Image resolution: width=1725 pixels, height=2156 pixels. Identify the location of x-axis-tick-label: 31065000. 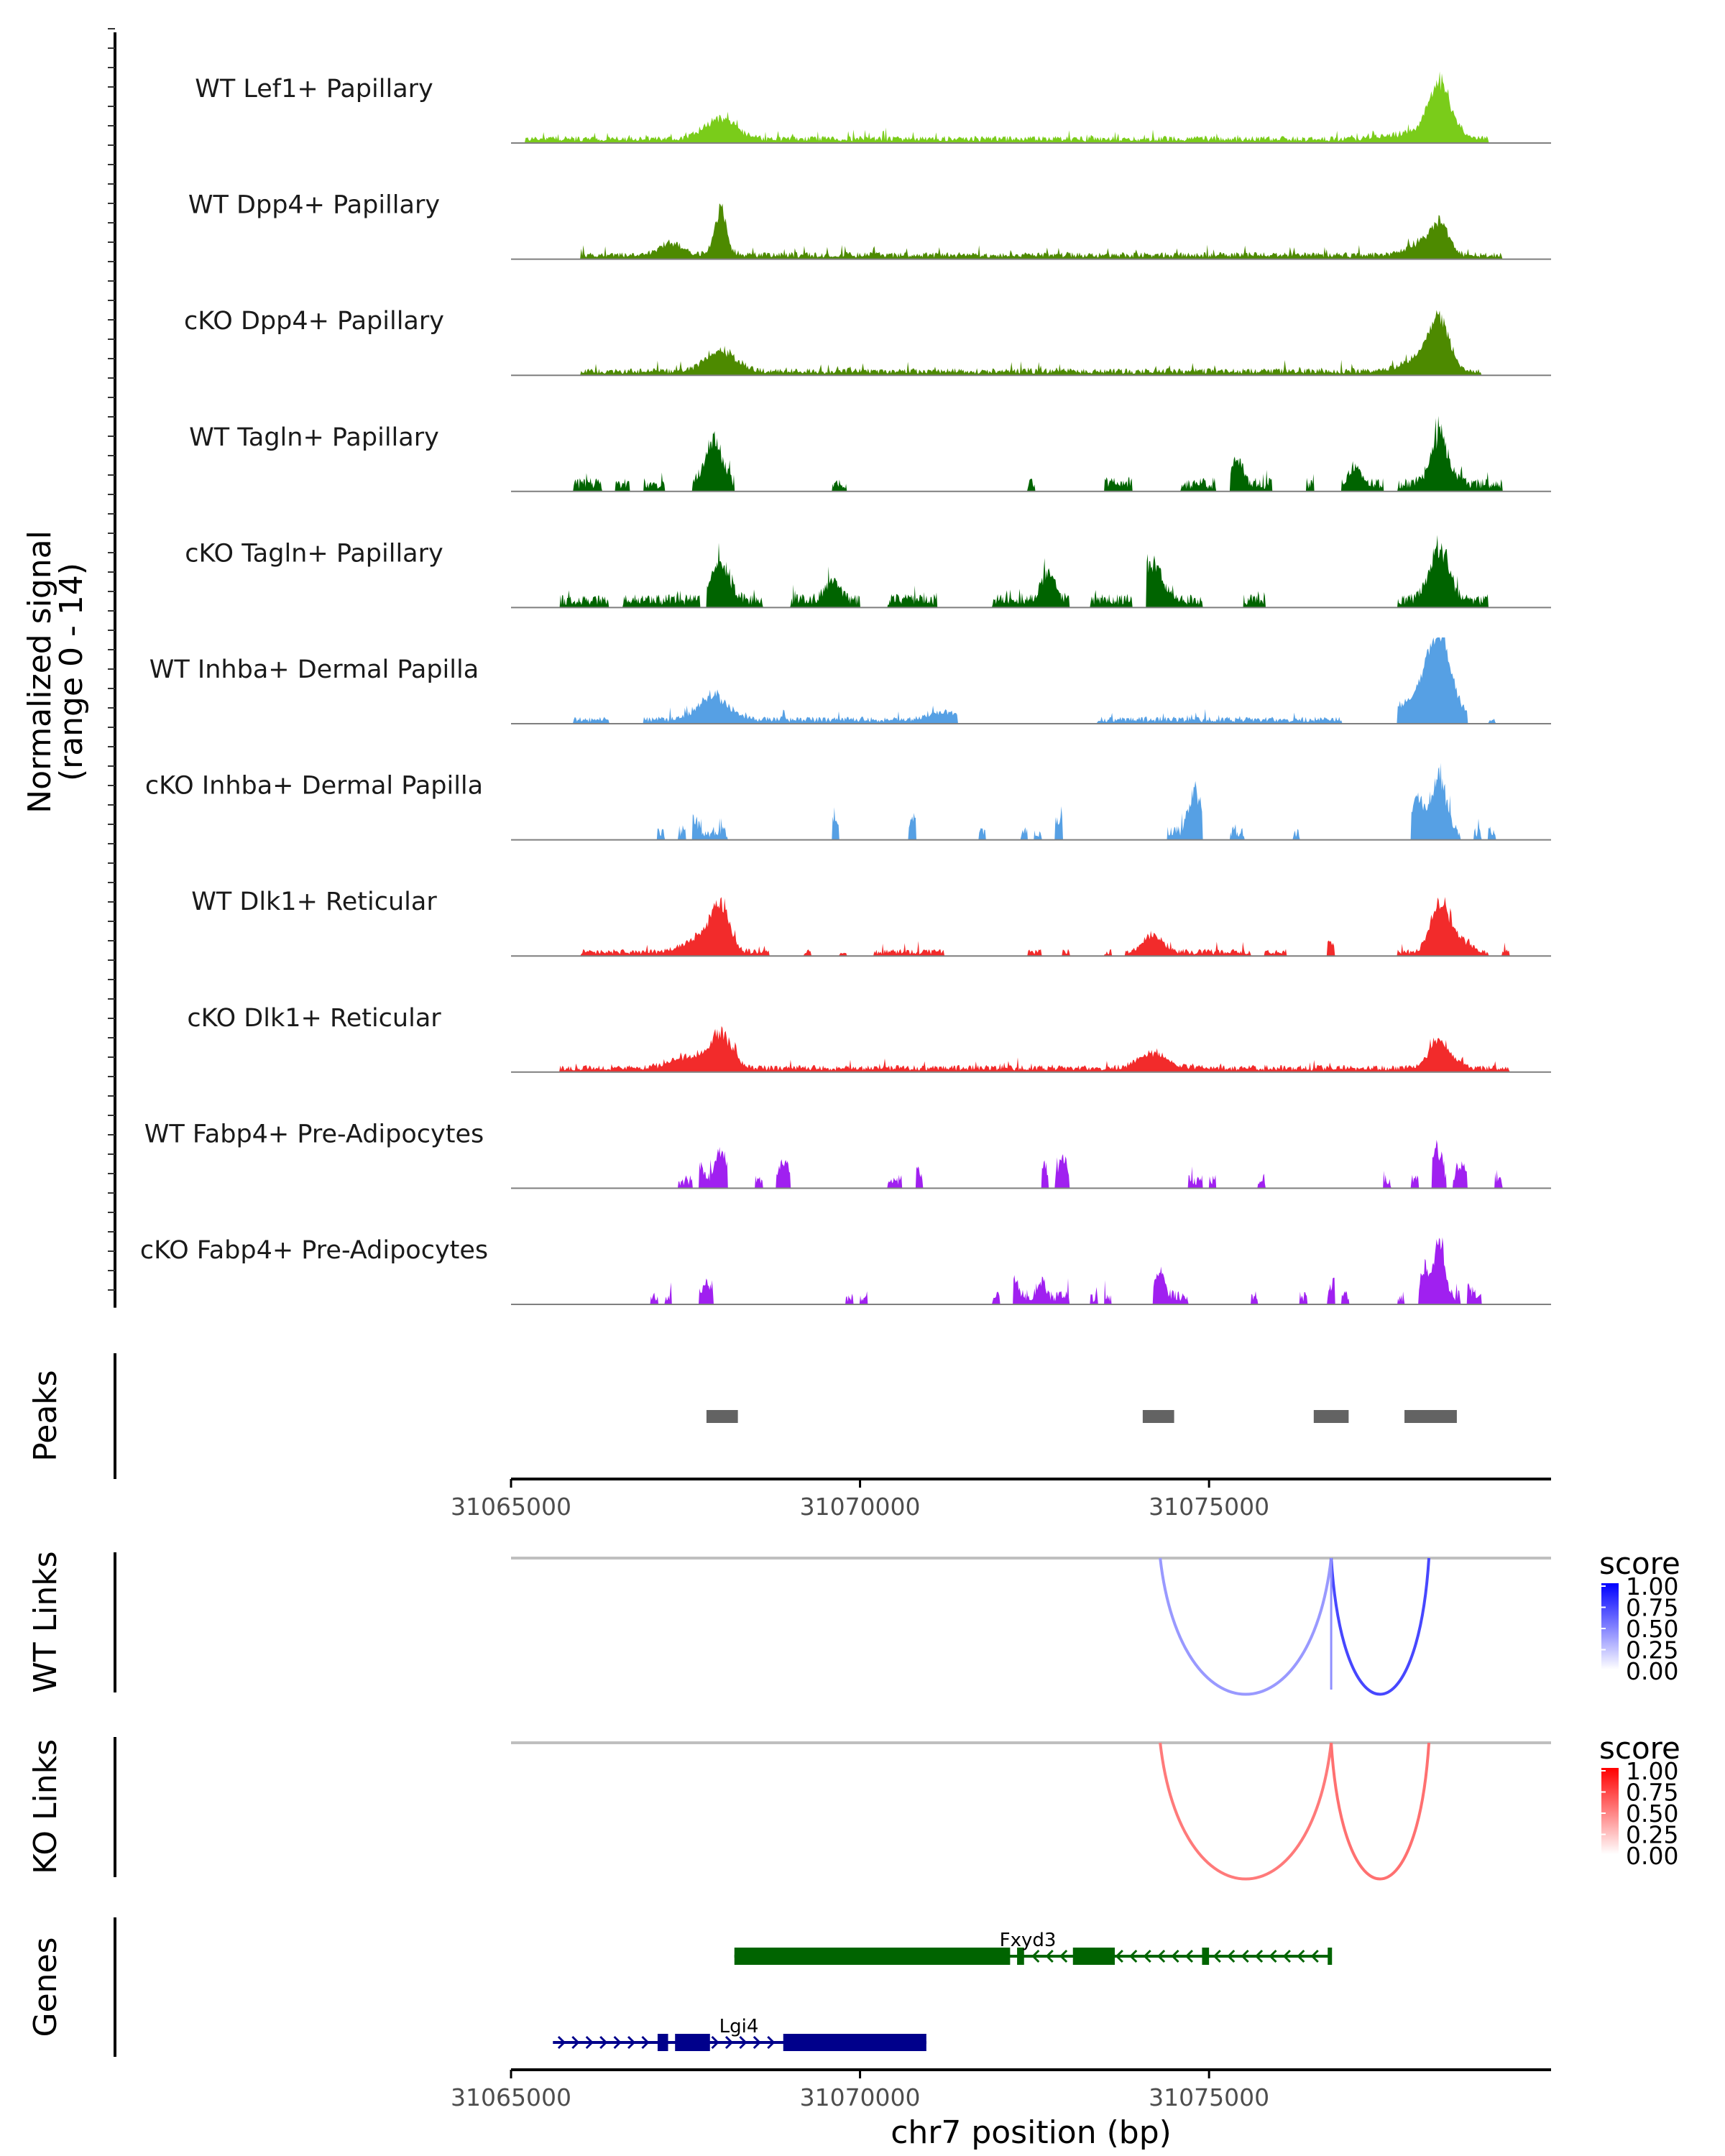
(511, 1507).